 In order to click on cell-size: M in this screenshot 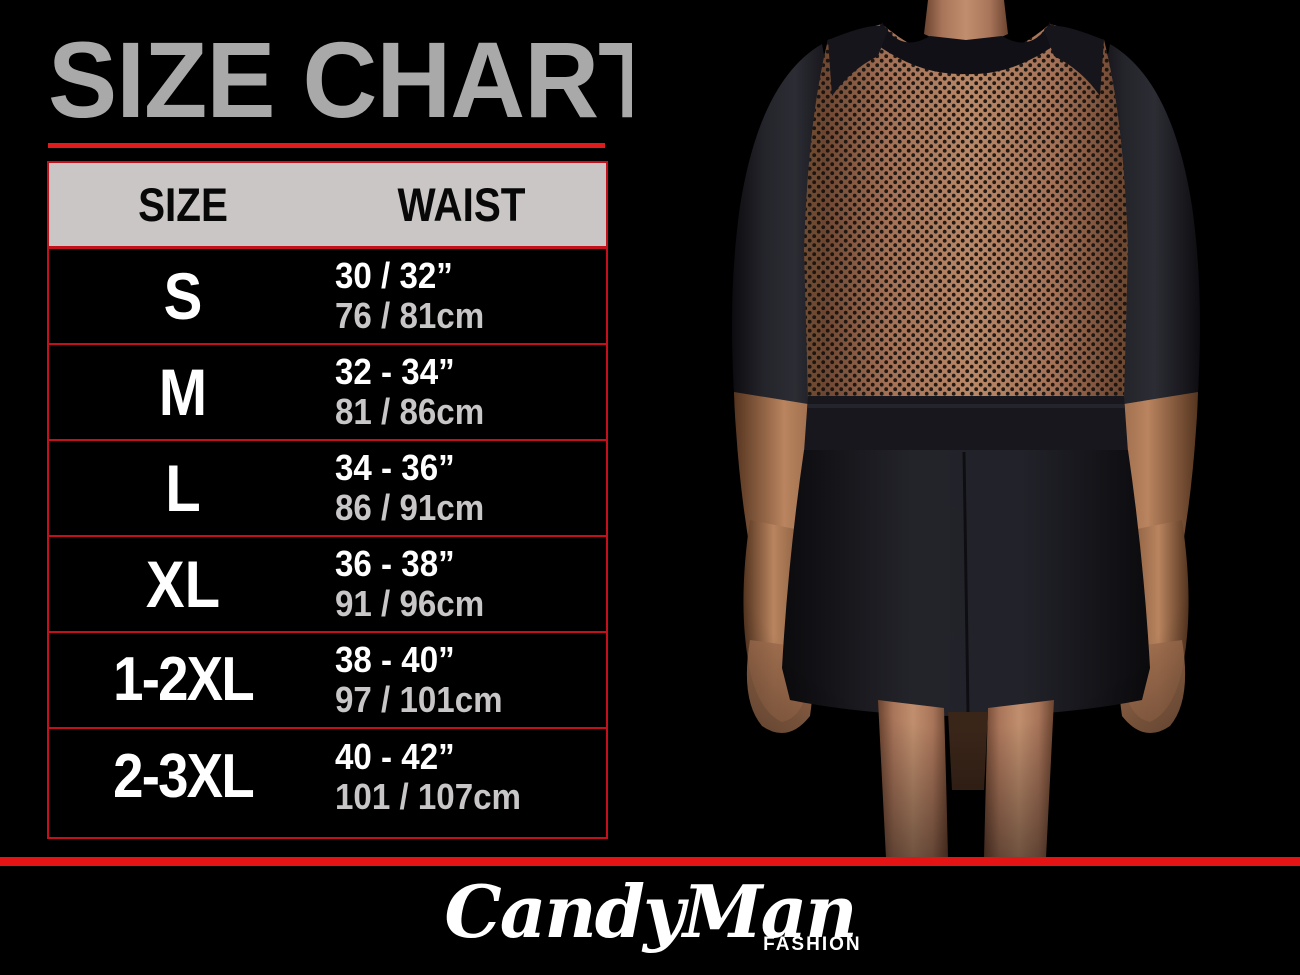, I will do `click(183, 392)`.